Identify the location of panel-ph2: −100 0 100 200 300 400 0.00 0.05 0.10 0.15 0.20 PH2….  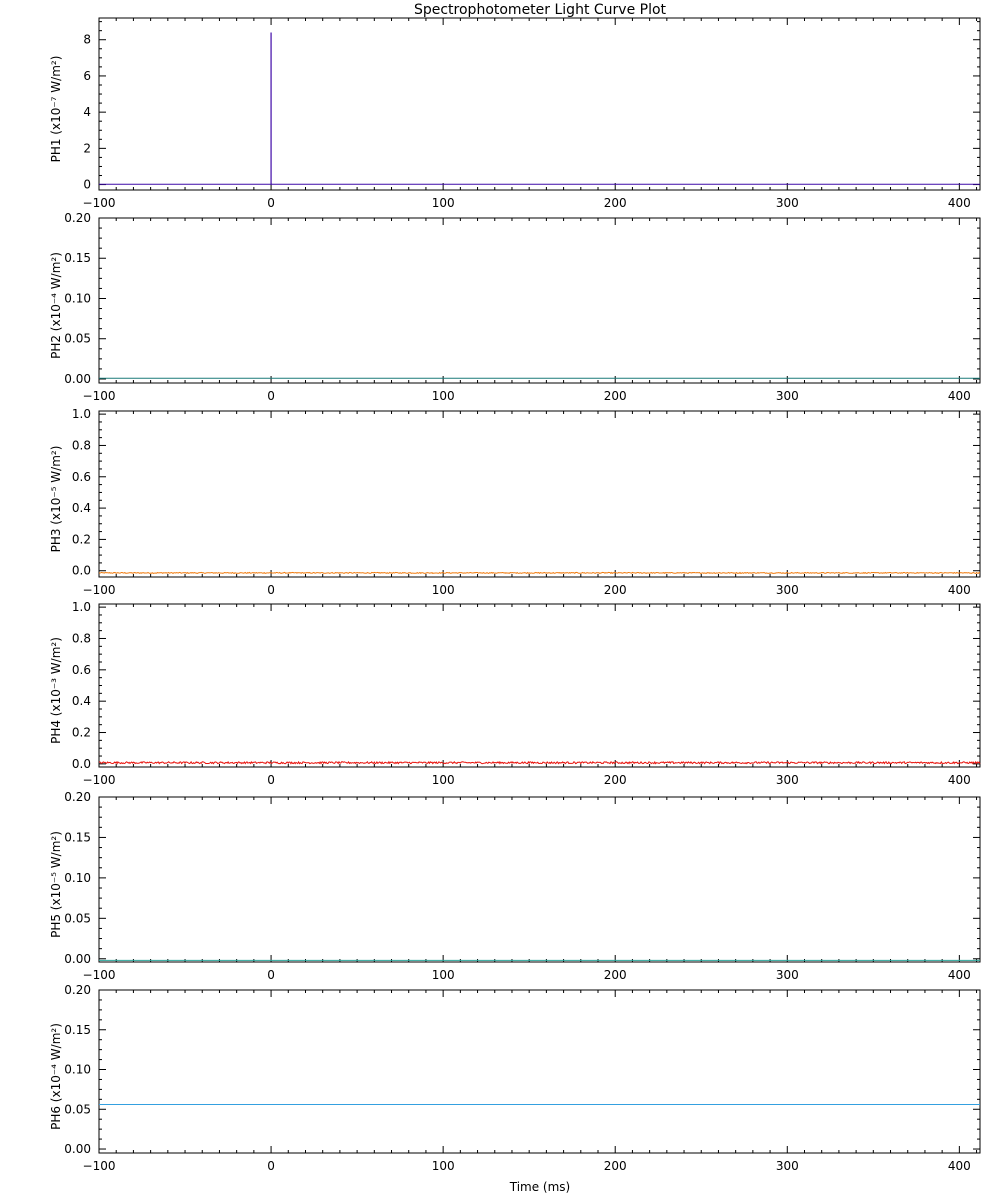
(515, 307).